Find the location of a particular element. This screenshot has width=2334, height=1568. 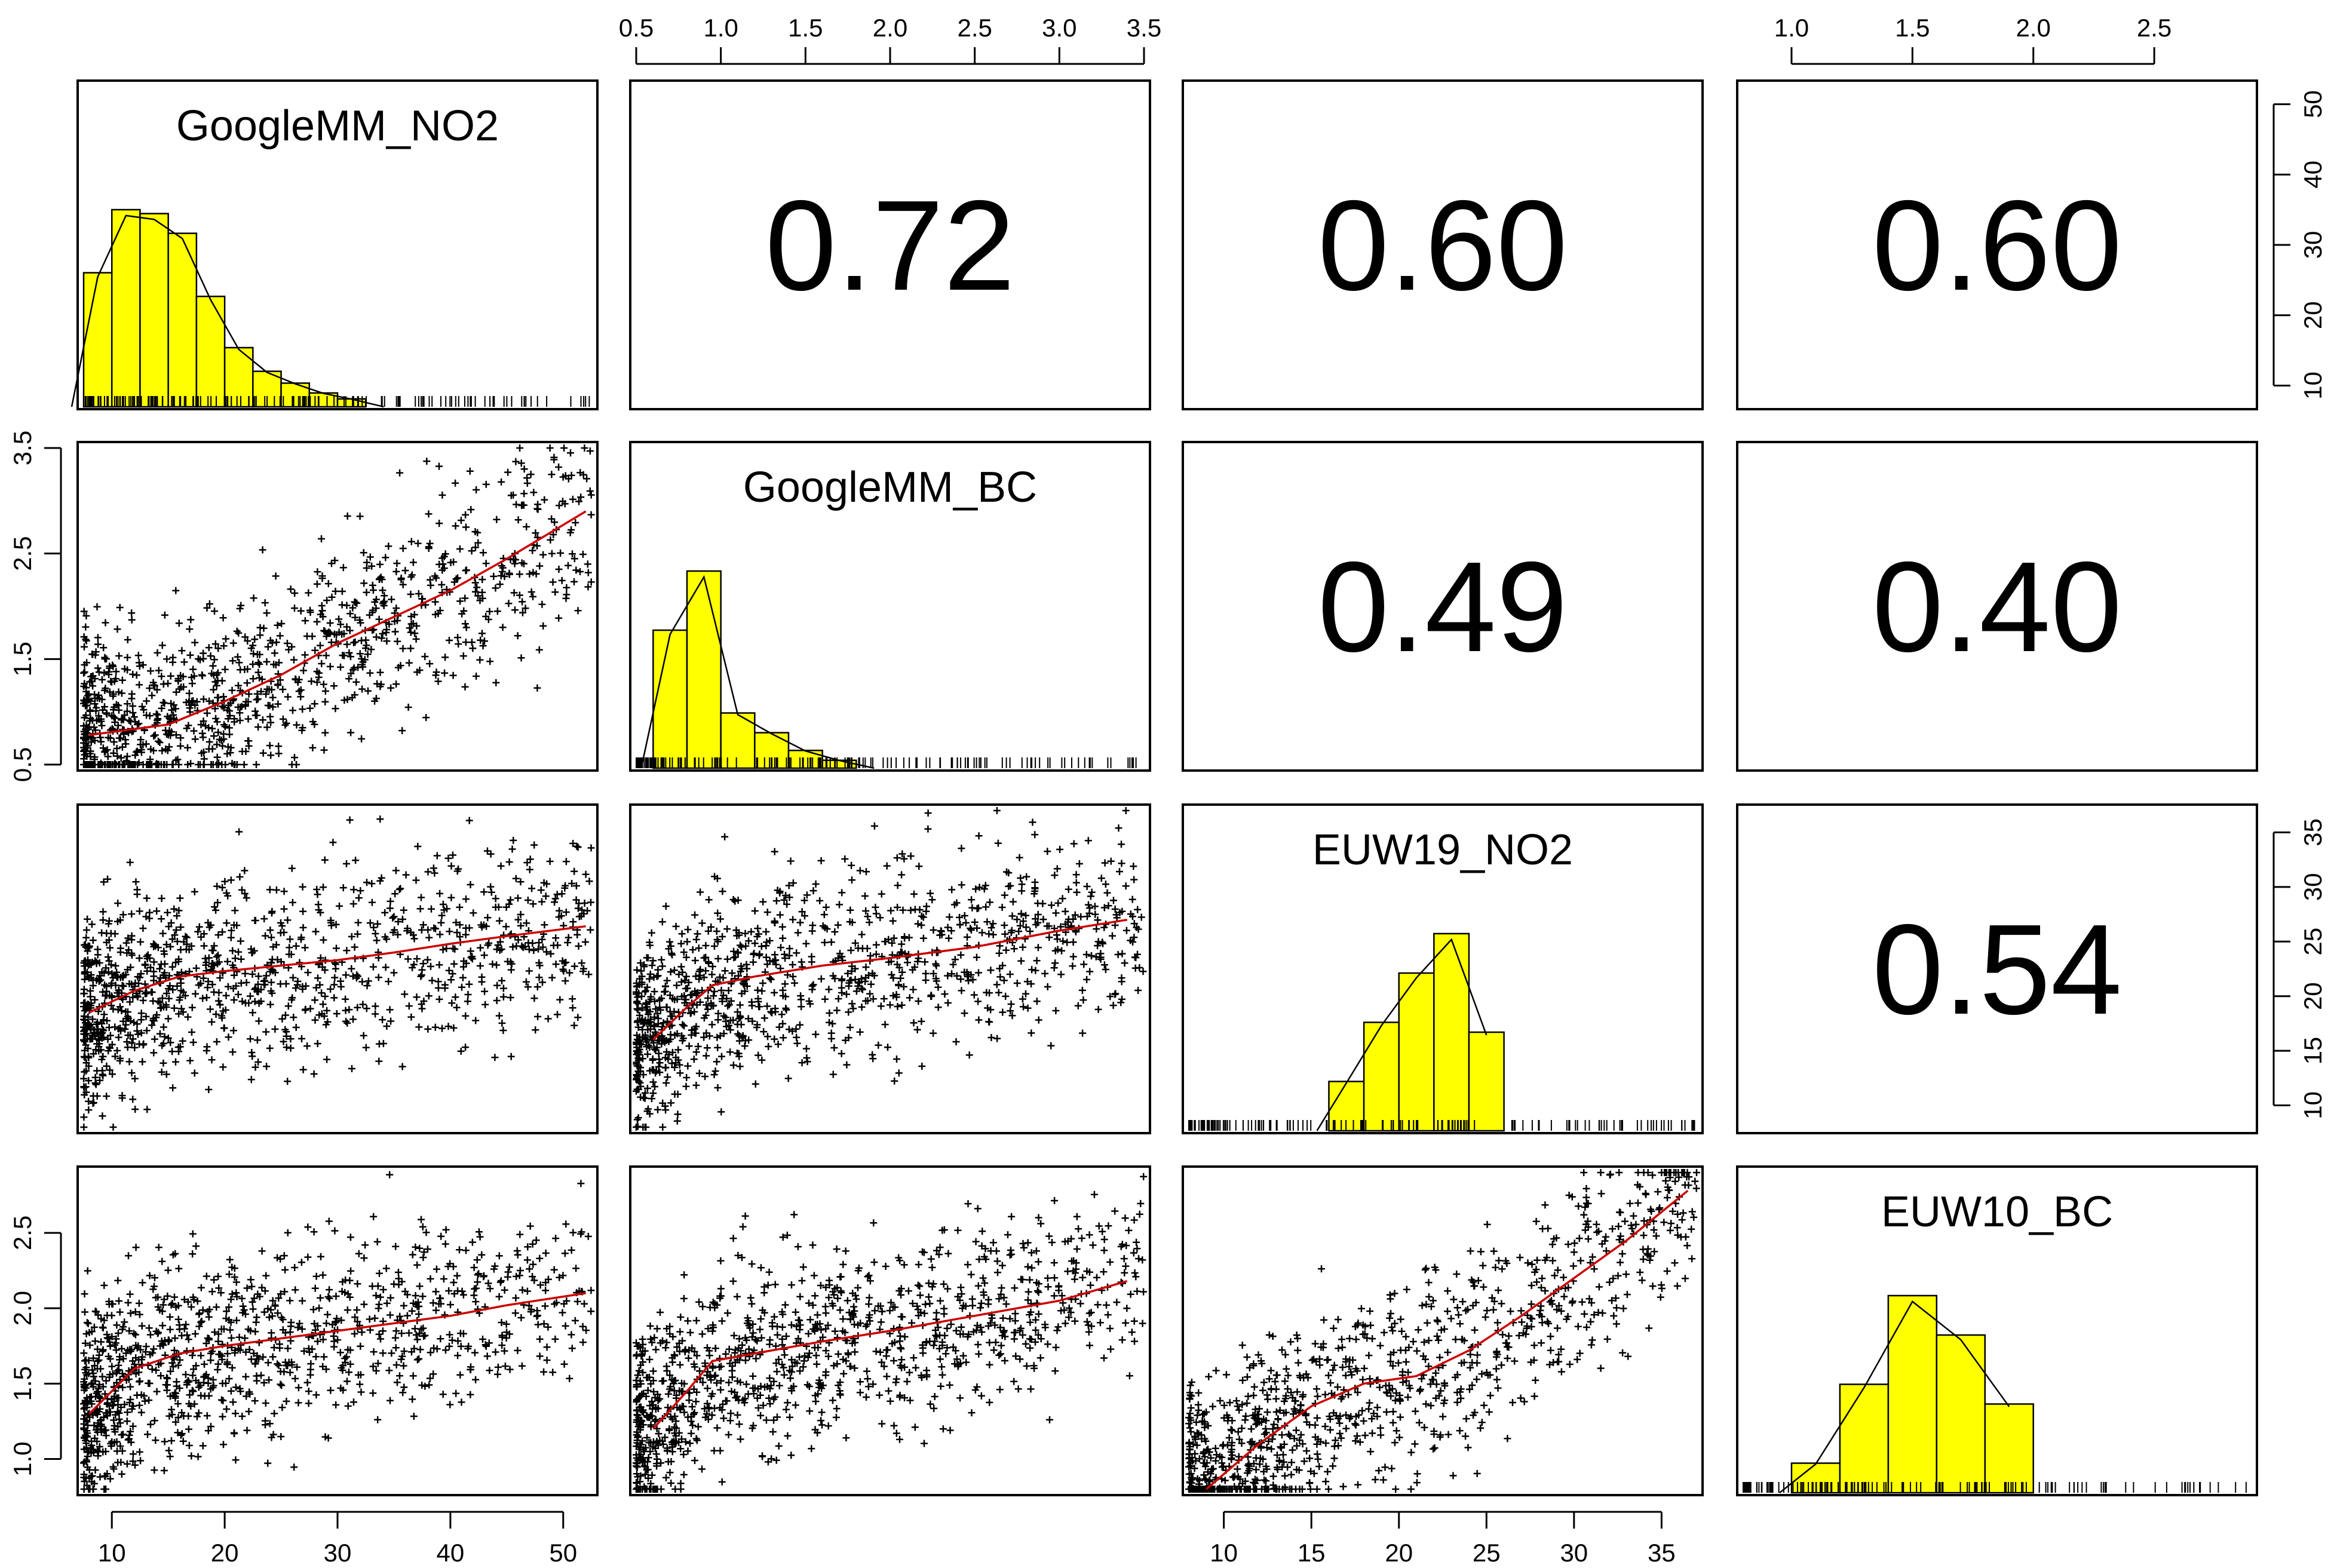

correlation-value: 0.72 is located at coordinates (890, 245).